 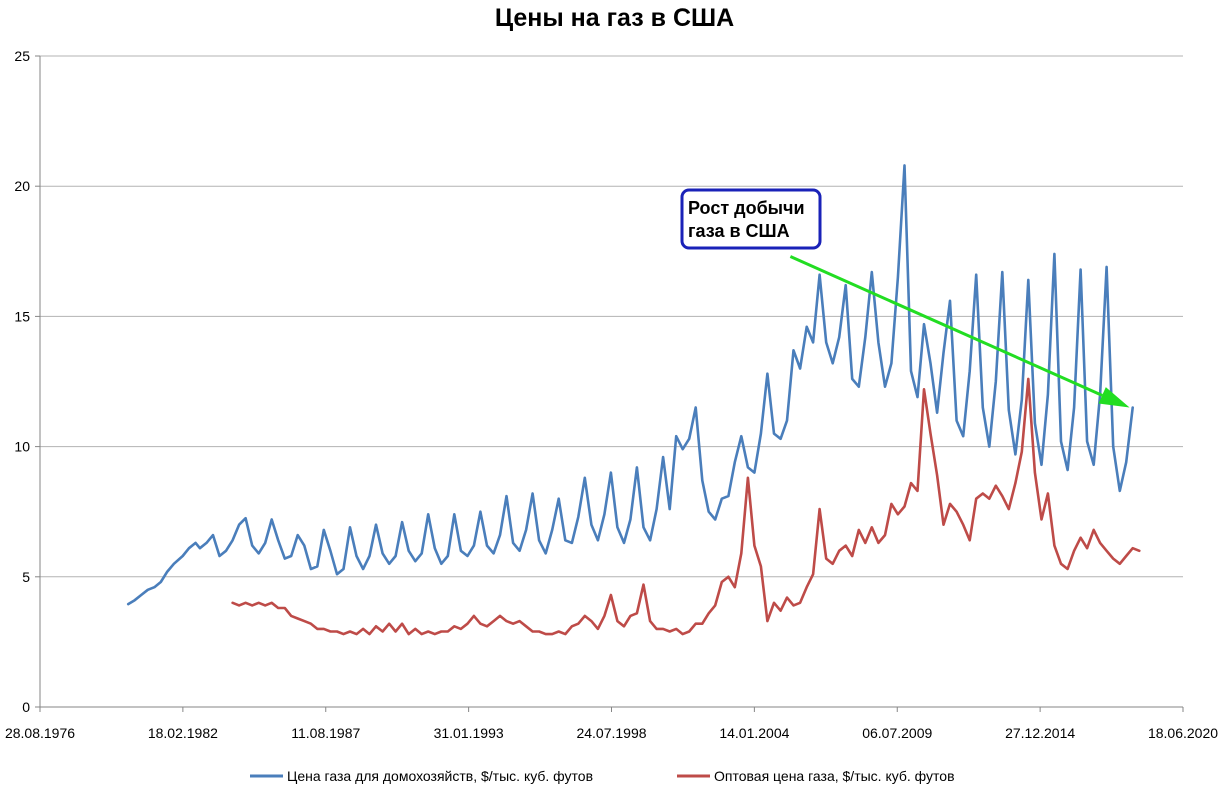 I want to click on y-tick-label: 5, so click(x=26, y=577).